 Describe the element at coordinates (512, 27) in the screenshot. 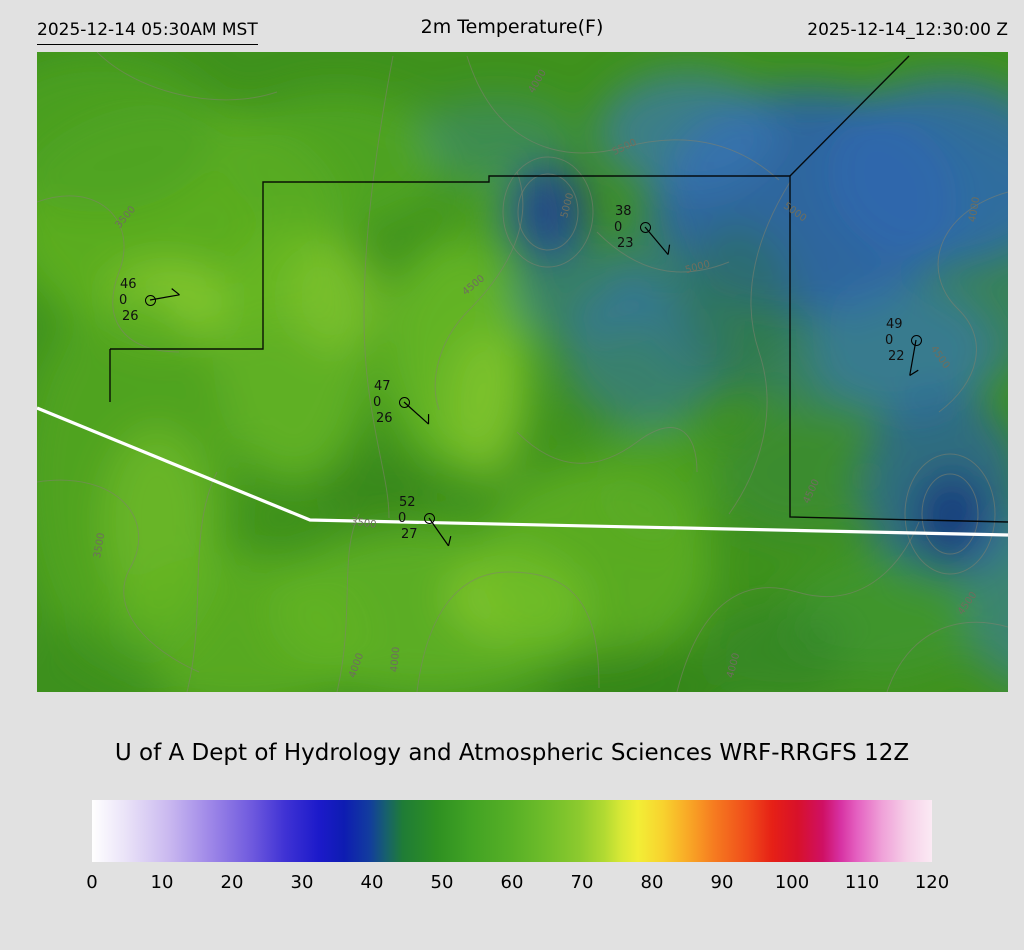

I see `page-title: 2m Temperature(F)` at that location.